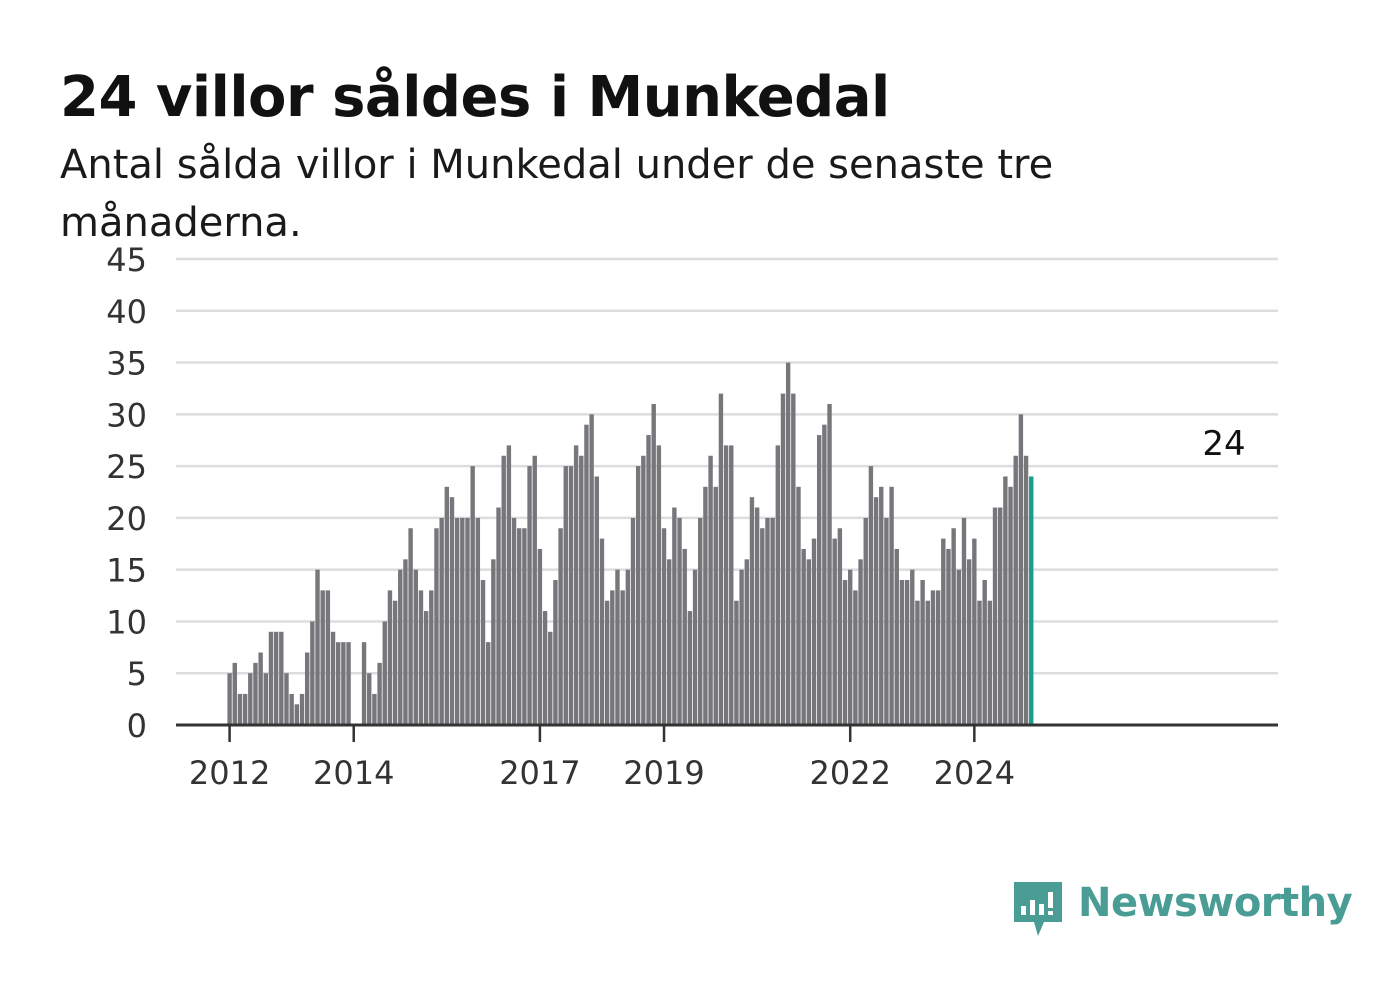 The width and height of the screenshot is (1382, 999). I want to click on y-axis-ticks: 0 5 10 15 20 25 30 35 40 45, so click(126, 493).